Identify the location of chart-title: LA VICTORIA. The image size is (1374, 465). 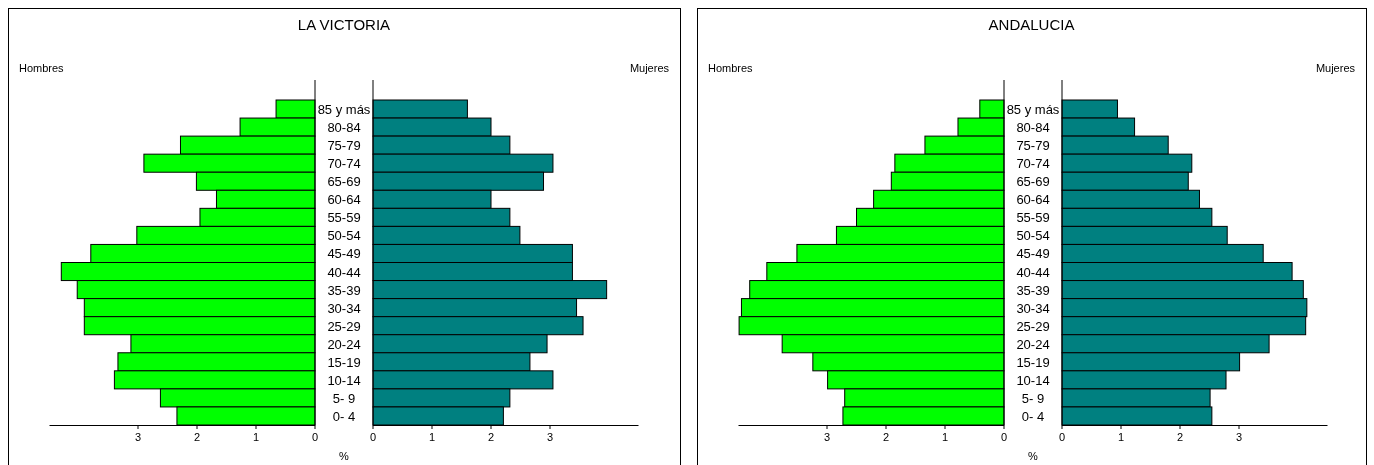
(344, 24).